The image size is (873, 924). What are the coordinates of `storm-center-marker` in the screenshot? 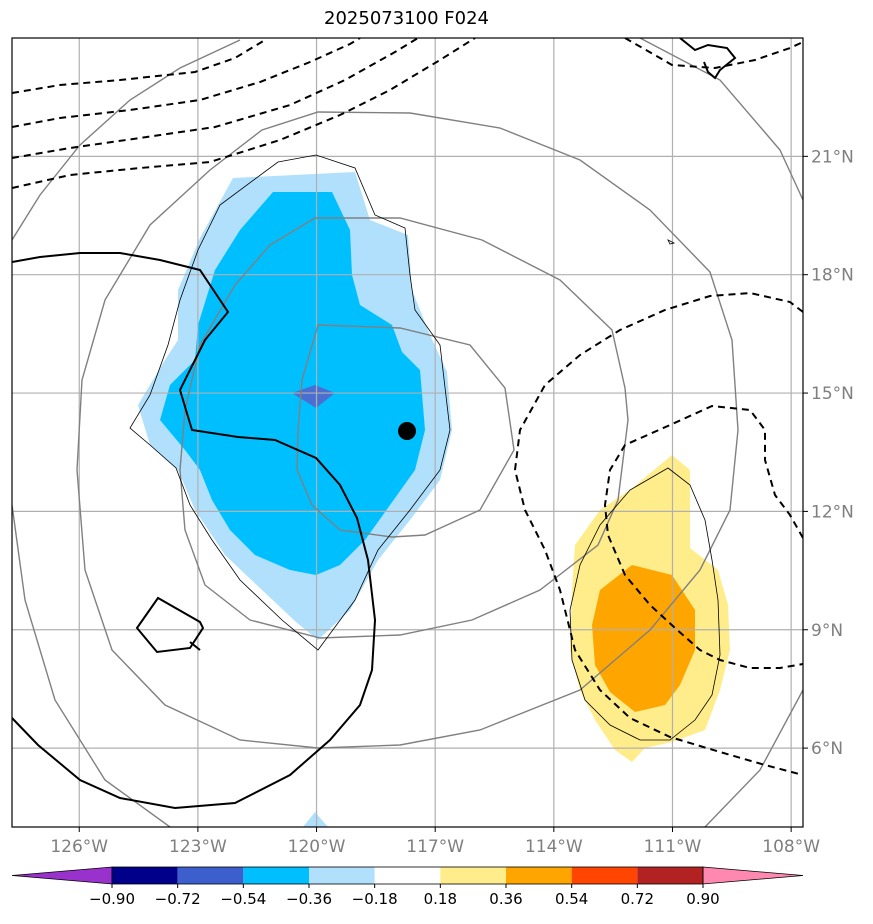 It's located at (407, 431).